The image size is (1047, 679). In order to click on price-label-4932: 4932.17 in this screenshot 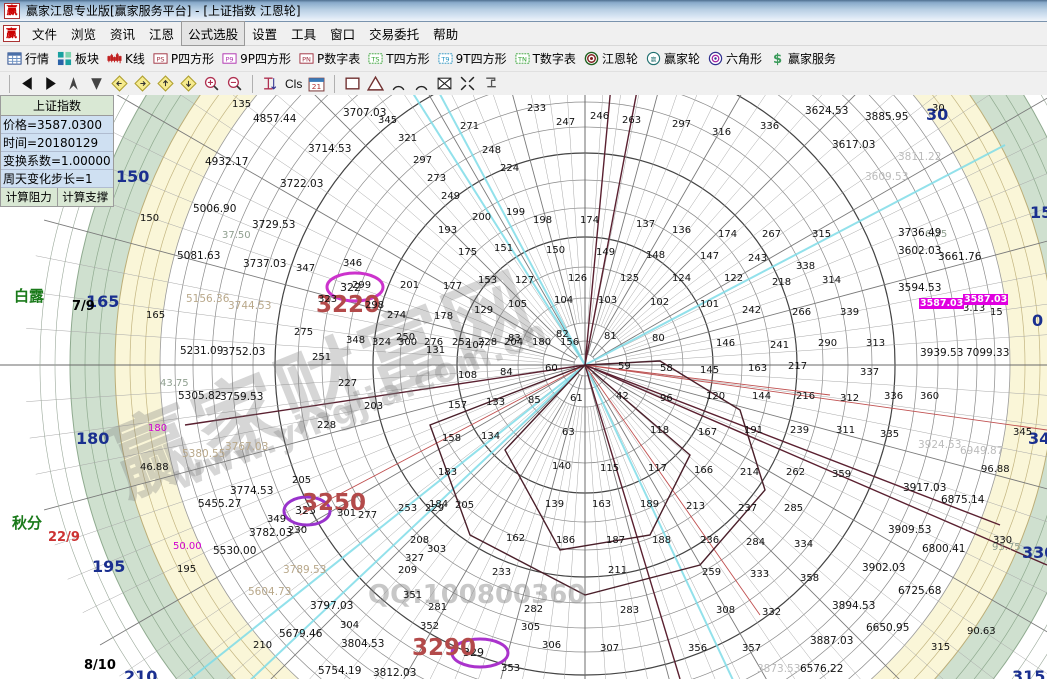, I will do `click(227, 162)`.